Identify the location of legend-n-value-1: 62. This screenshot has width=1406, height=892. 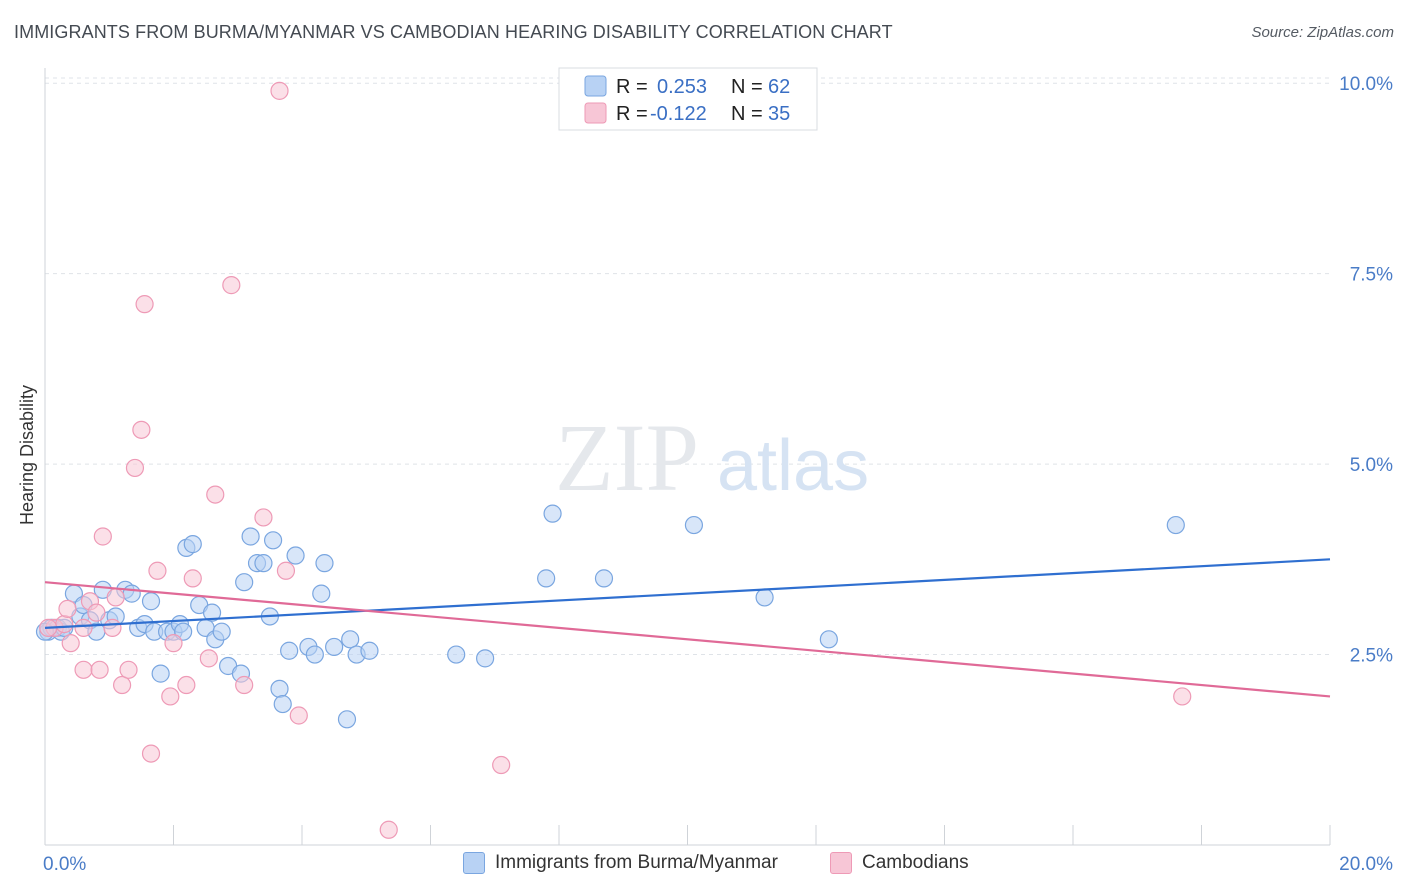
(779, 87).